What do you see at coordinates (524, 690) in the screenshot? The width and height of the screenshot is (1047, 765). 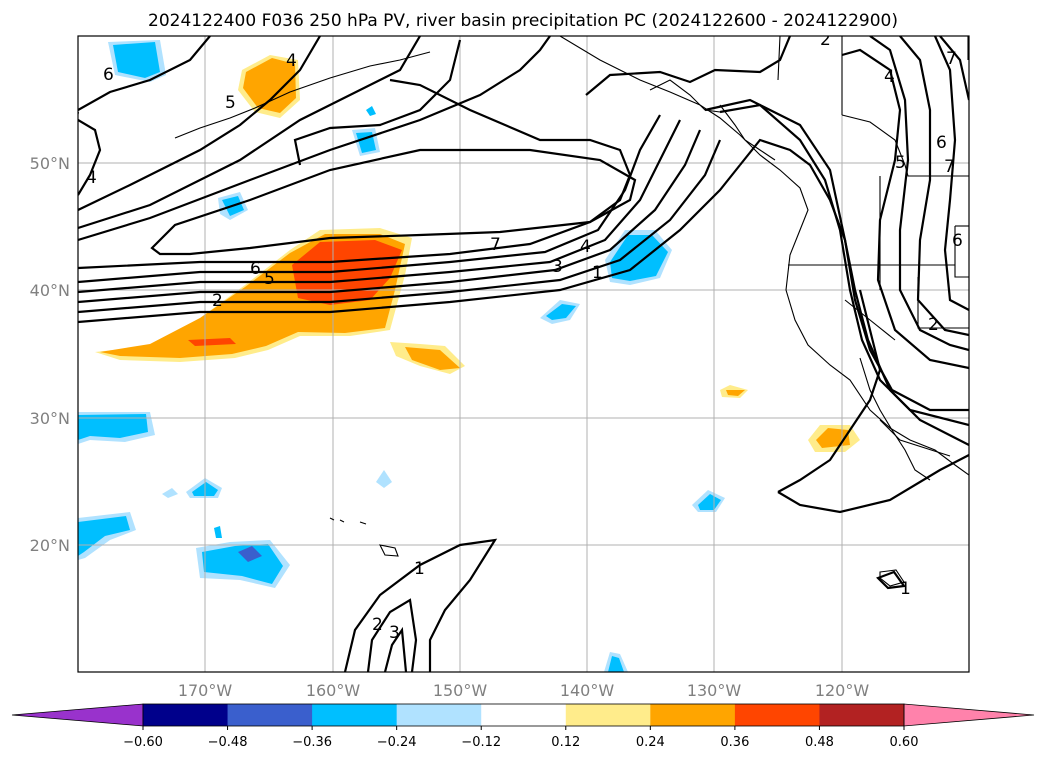 I see `longitude-labels: 170°W 160°W 150°W 140°W 130°W 120°W` at bounding box center [524, 690].